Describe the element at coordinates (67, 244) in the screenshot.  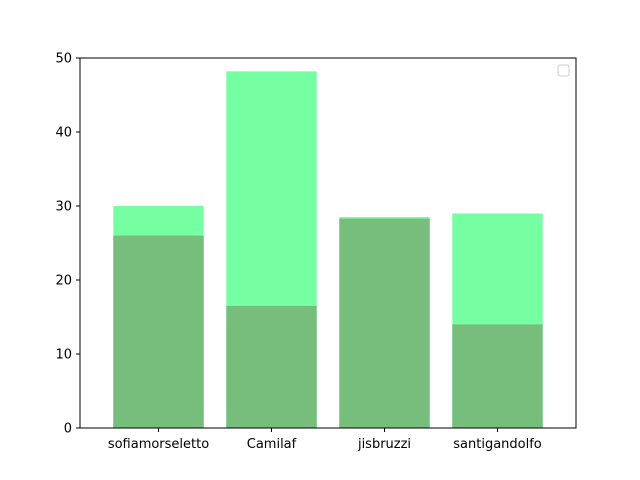
I see `y-axis-ticks: 0 10 20 30 40 50` at that location.